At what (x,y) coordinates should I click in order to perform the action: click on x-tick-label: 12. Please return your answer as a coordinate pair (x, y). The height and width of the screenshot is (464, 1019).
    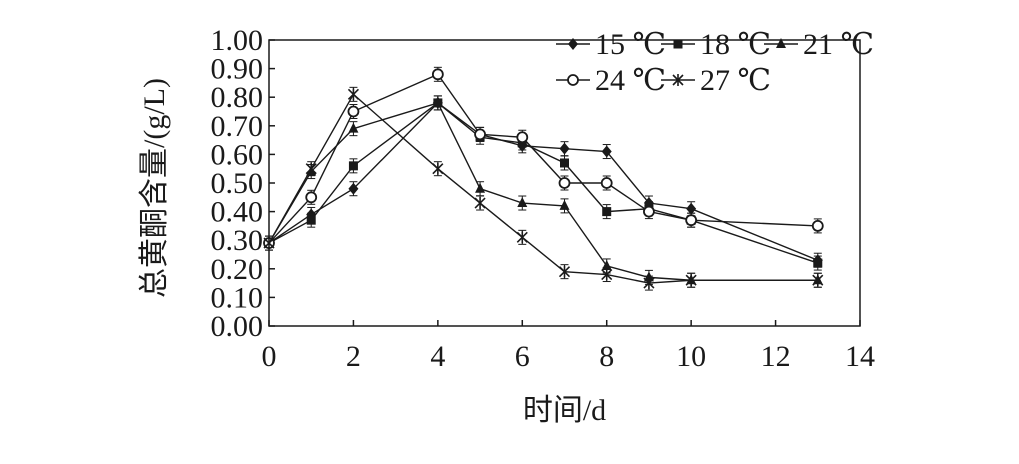
    Looking at the image, I should click on (776, 356).